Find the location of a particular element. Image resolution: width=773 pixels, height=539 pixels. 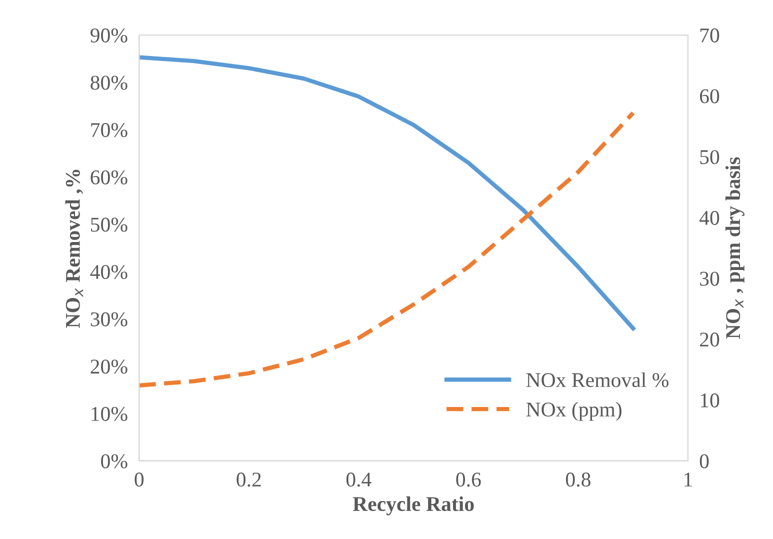

y2-axis-title: NO$_{x}$ , ppm dry basis is located at coordinates (734, 248).